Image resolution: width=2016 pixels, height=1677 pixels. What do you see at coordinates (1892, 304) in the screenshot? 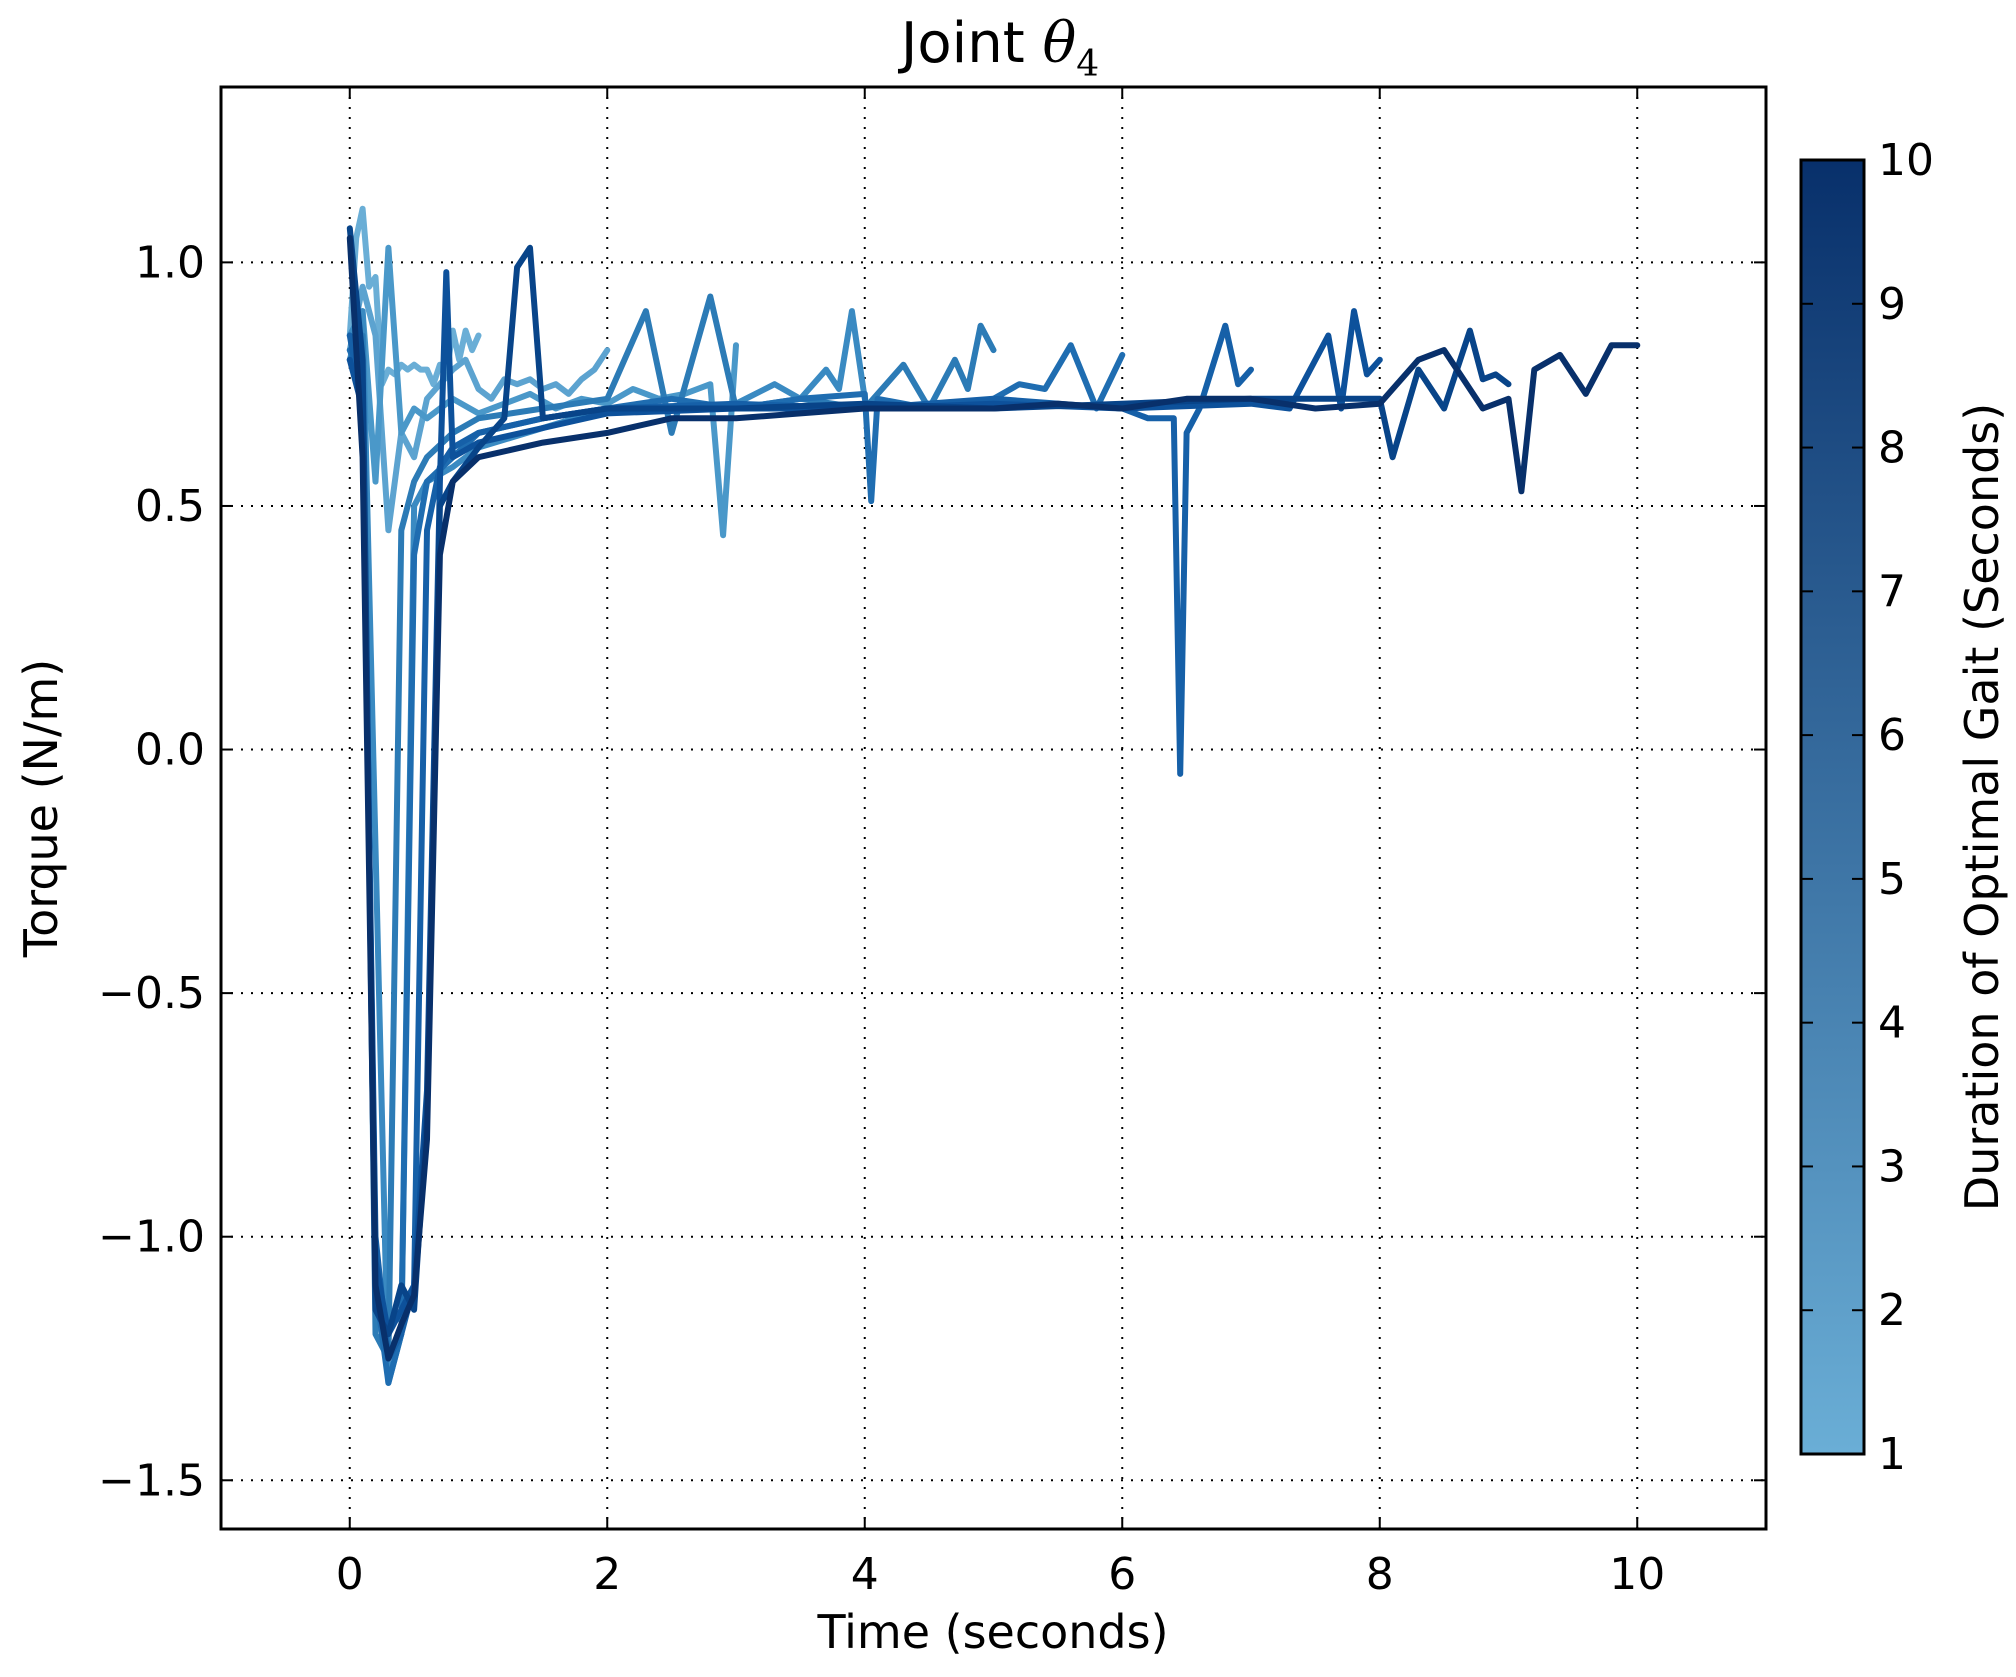
I see `colorbar-tick-label: 9` at bounding box center [1892, 304].